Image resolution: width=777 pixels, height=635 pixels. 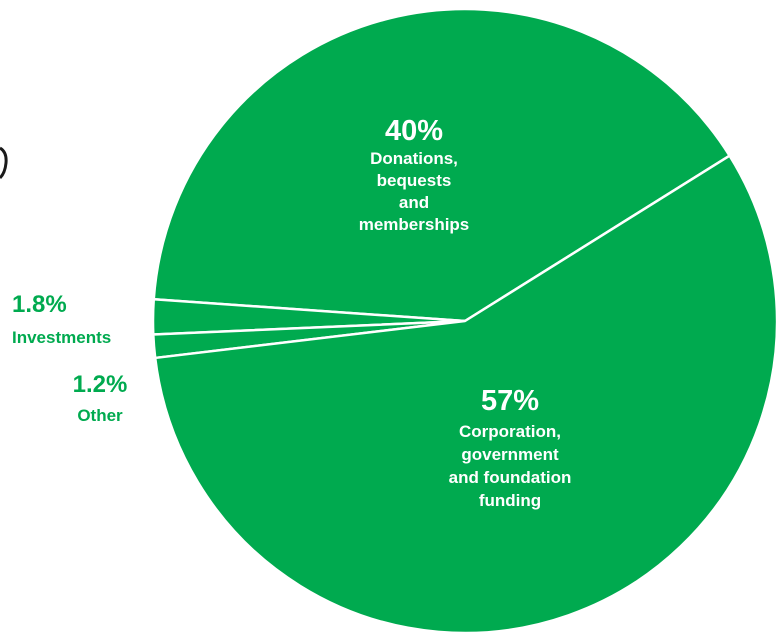 What do you see at coordinates (414, 180) in the screenshot?
I see `slice-name-label: bequests` at bounding box center [414, 180].